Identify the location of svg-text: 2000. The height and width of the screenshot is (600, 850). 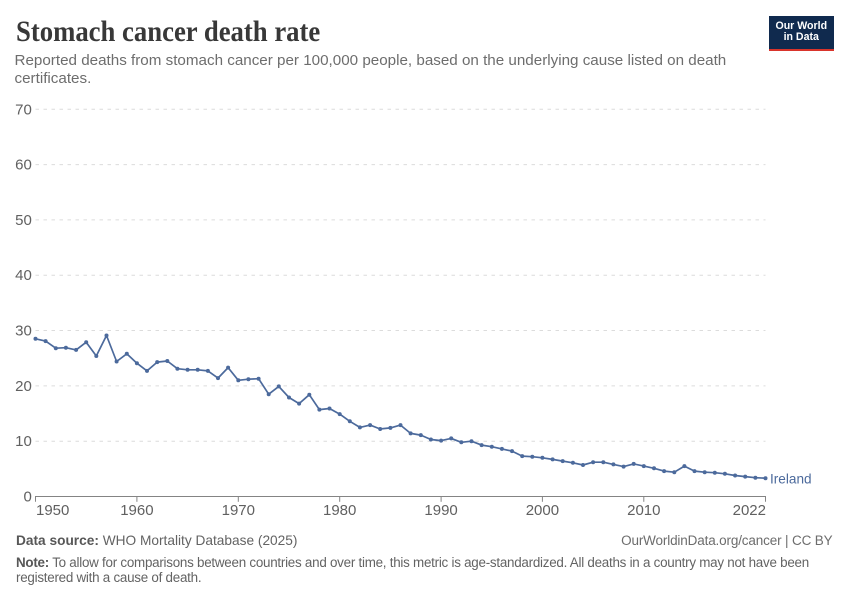
(542, 510).